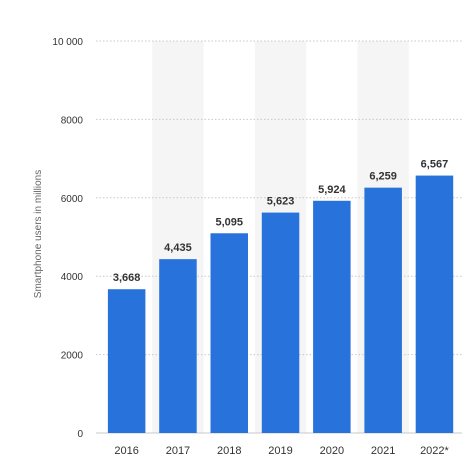 The height and width of the screenshot is (471, 465). Describe the element at coordinates (229, 222) in the screenshot. I see `value-label: 5,095` at that location.